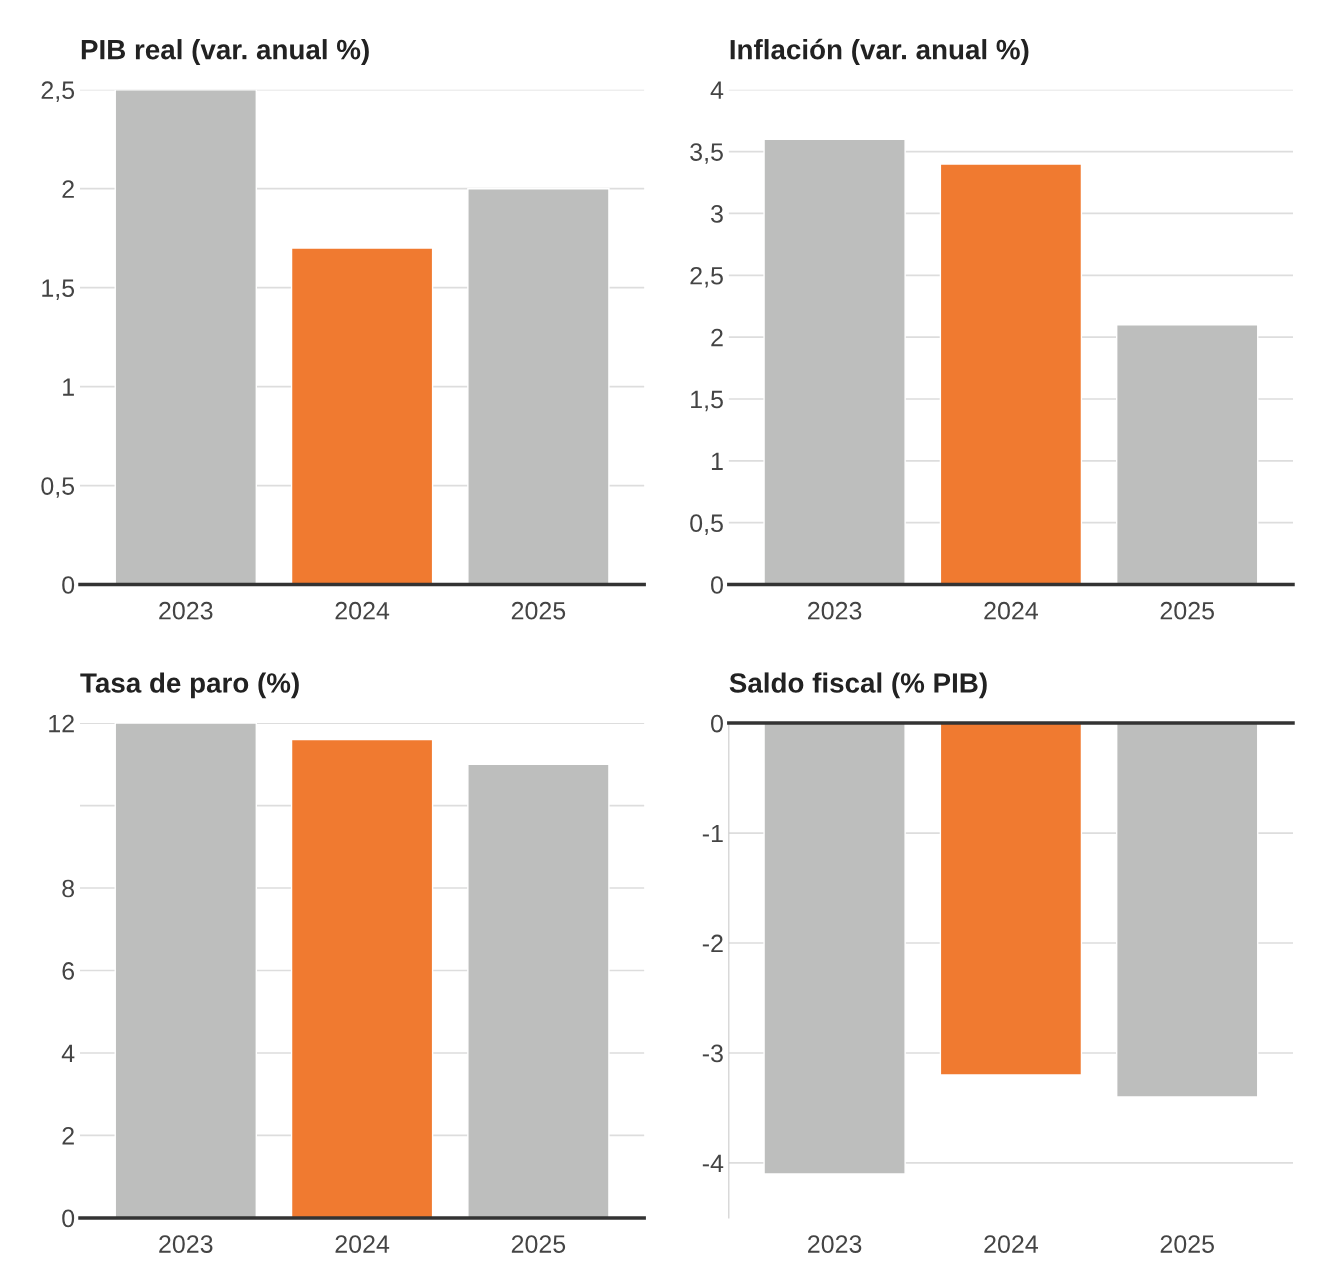 The image size is (1333, 1282). I want to click on y-tick-label: 3,5, so click(706, 153).